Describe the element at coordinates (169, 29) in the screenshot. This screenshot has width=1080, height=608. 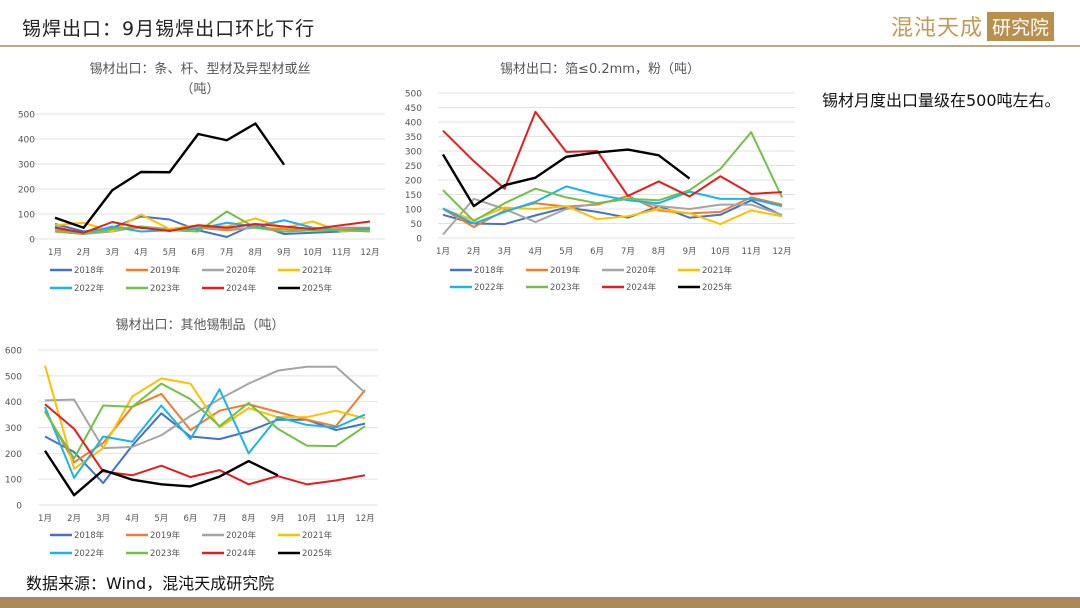
I see `page-title: 锡焊出口：9月锡焊出口环比下行` at that location.